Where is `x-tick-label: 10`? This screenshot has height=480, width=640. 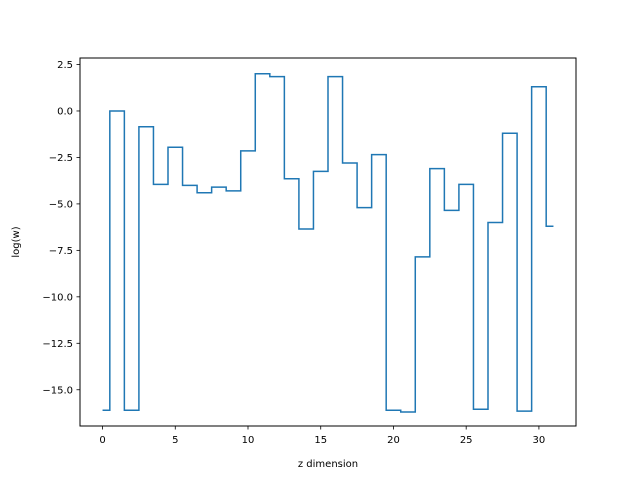
x-tick-label: 10 is located at coordinates (248, 440).